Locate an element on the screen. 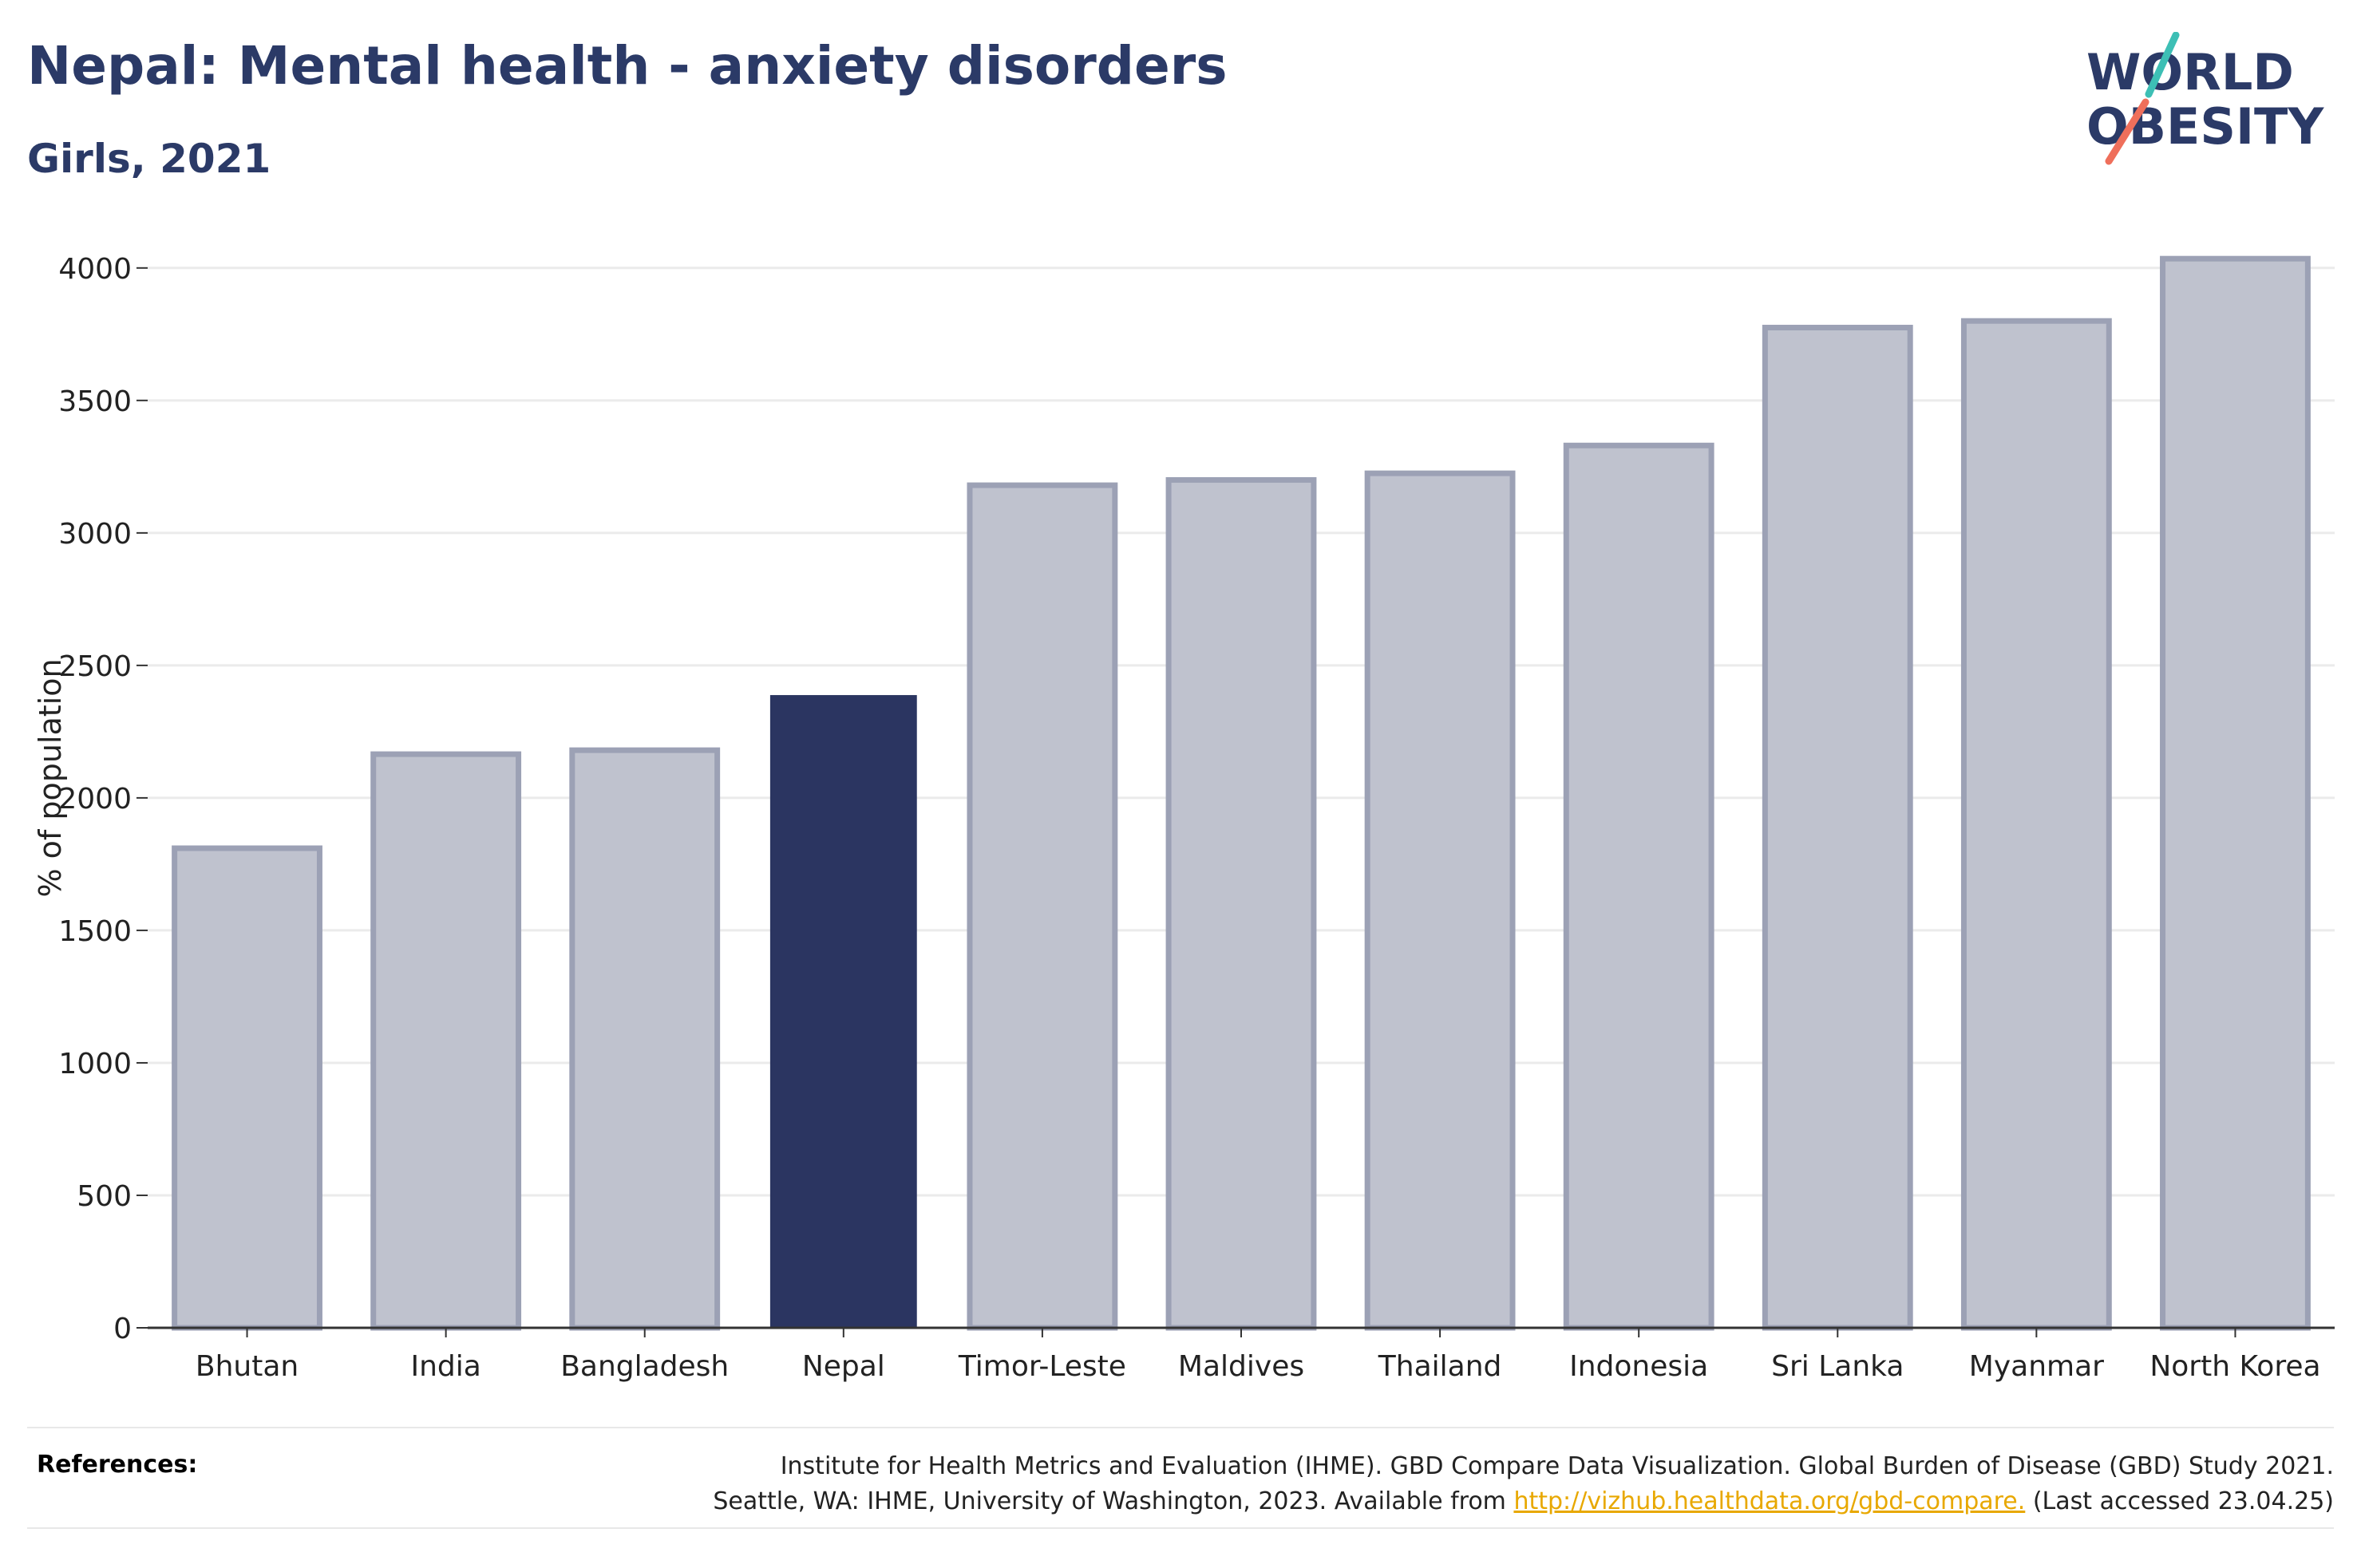  y-tick-label: 1500 is located at coordinates (95, 931).